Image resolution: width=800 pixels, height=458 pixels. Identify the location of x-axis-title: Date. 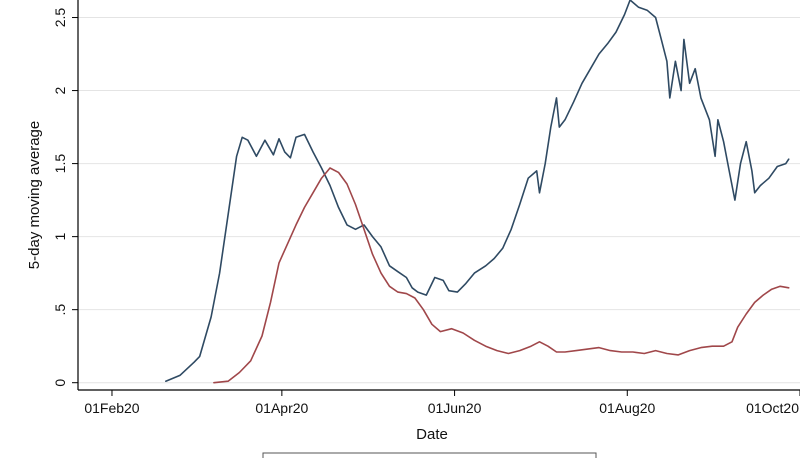
(432, 434).